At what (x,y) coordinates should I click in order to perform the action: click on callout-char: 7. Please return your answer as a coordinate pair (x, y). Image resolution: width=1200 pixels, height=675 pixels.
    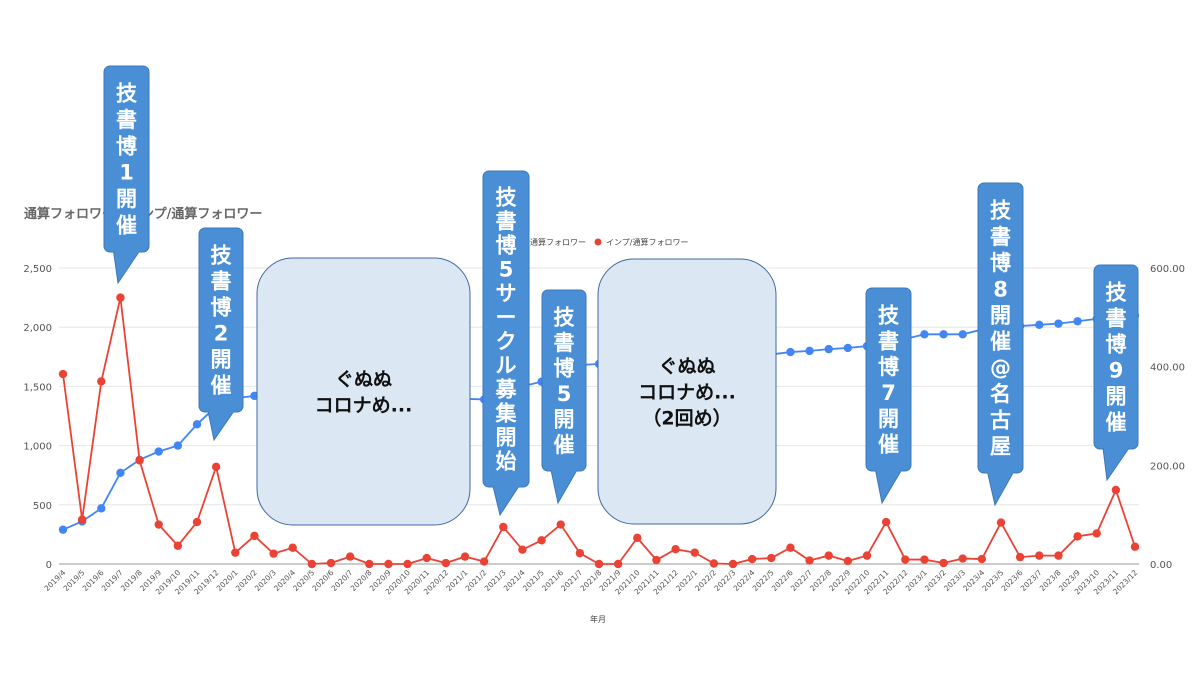
    Looking at the image, I should click on (888, 393).